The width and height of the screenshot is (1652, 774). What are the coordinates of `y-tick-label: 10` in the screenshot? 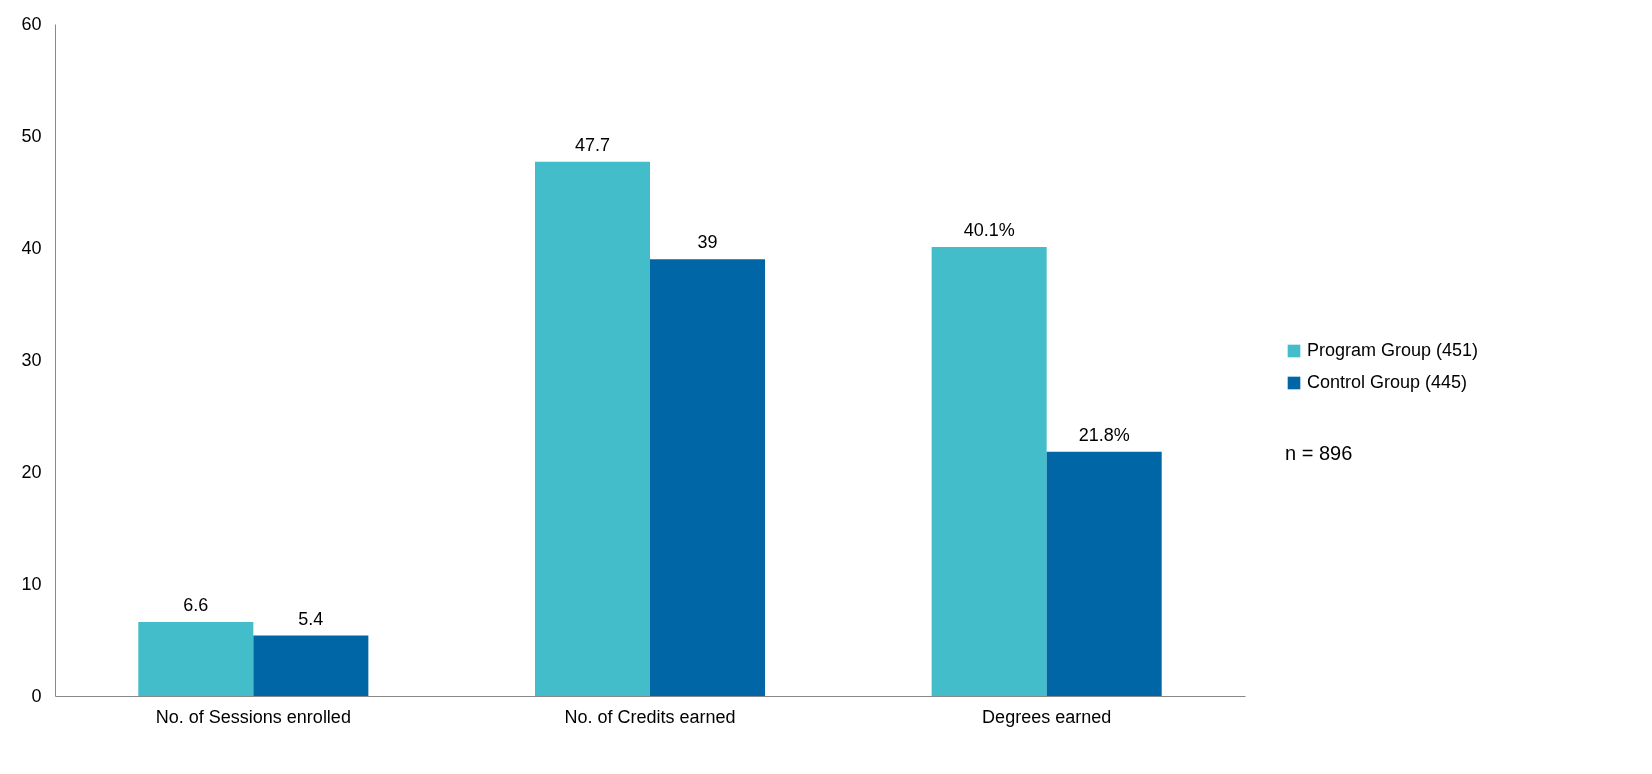 It's located at (31, 583).